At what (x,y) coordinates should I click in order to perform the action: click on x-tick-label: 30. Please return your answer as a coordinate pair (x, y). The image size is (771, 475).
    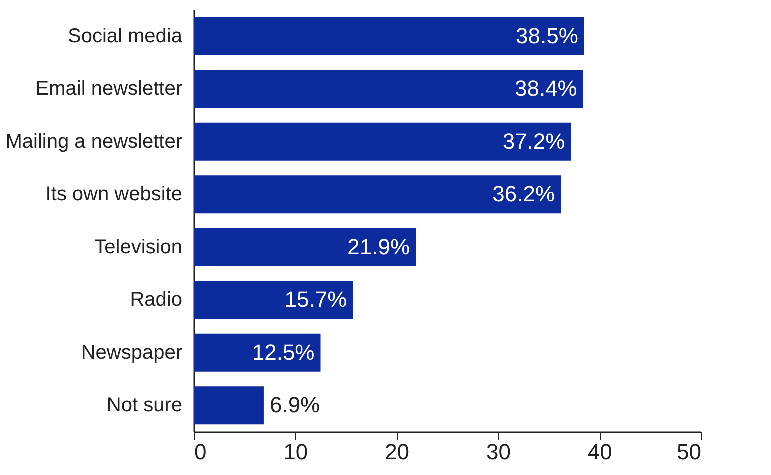
    Looking at the image, I should click on (498, 452).